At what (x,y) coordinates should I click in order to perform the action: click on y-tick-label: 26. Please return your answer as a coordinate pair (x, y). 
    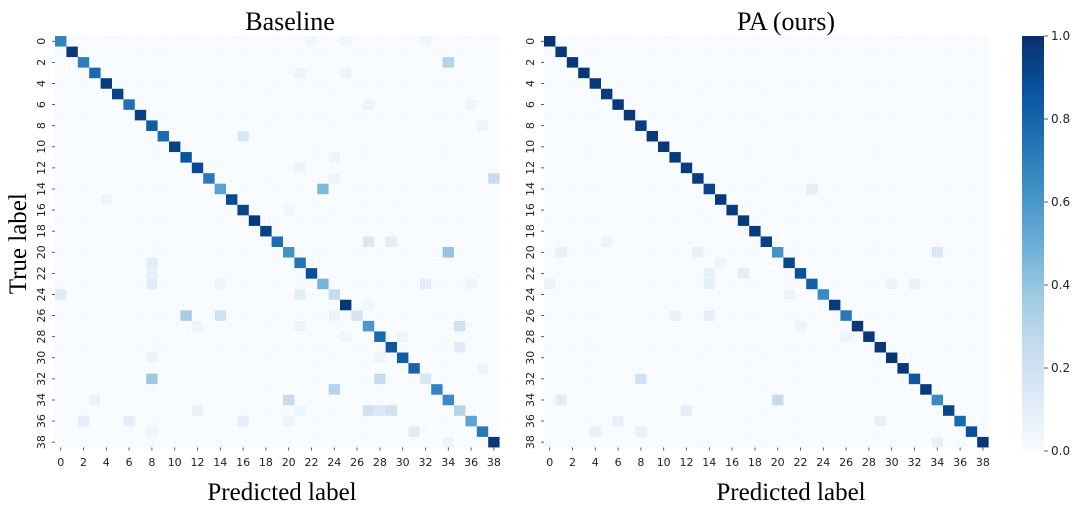
    Looking at the image, I should click on (530, 316).